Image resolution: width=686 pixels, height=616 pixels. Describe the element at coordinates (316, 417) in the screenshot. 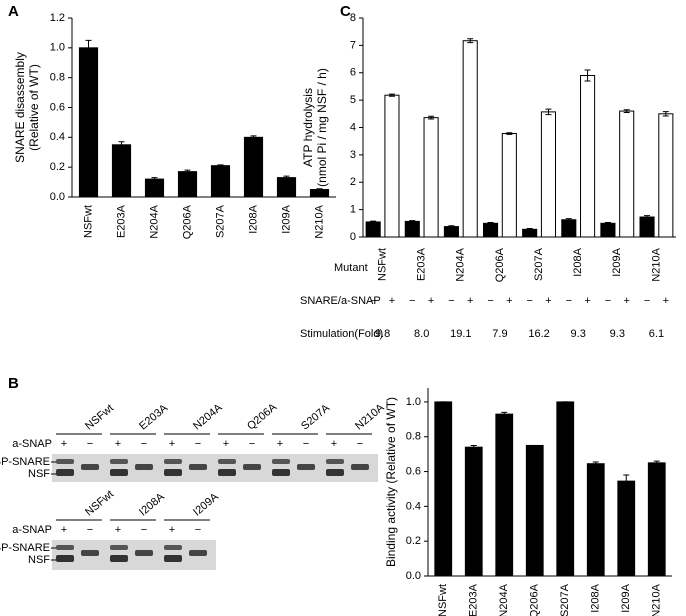

I see `sample-label: S207A` at that location.